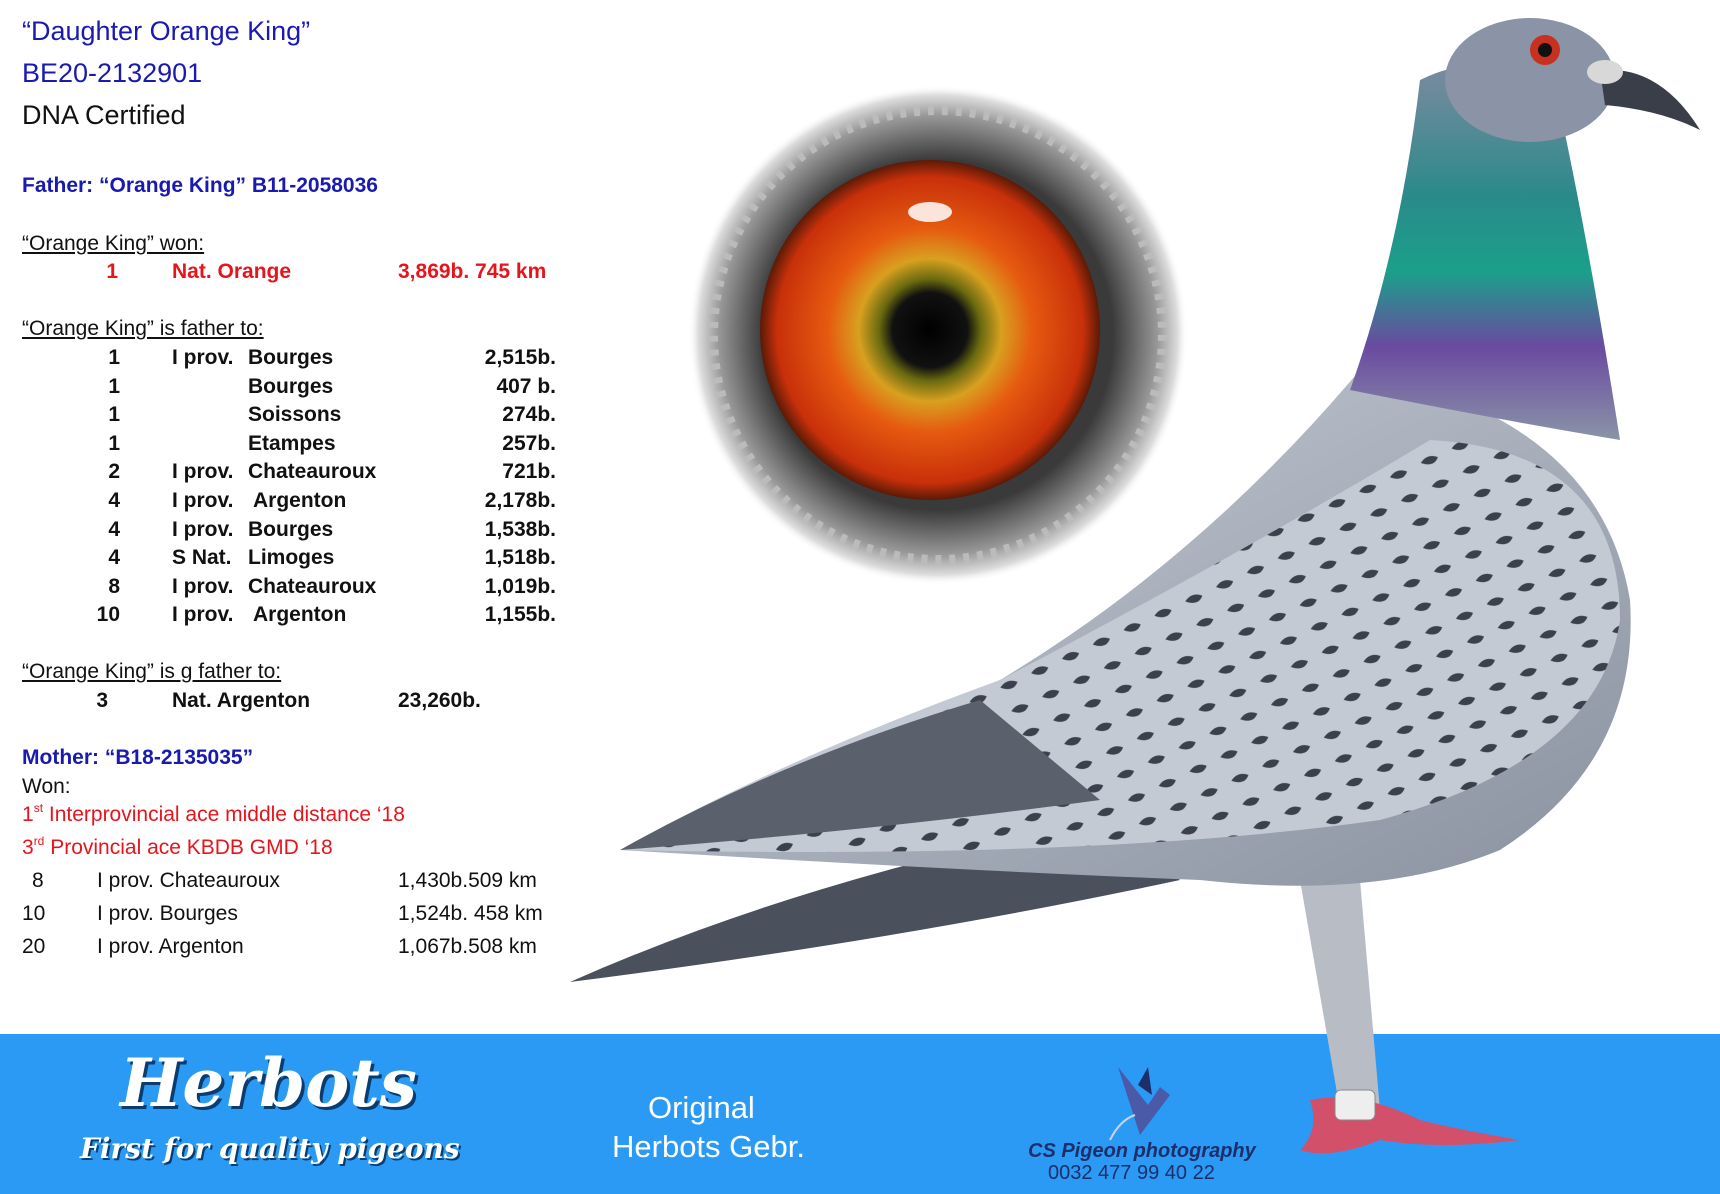  Describe the element at coordinates (38, 808) in the screenshot. I see `title-sup: st` at that location.